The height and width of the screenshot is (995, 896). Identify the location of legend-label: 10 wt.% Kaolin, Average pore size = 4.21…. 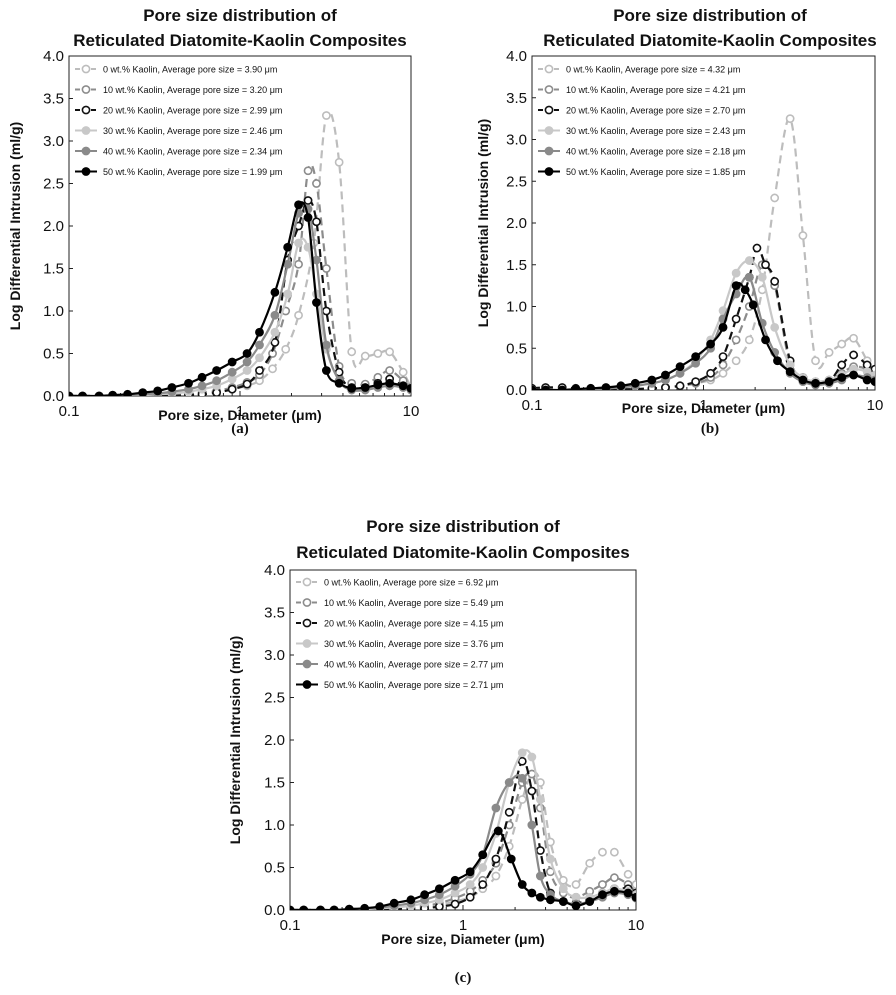
(655, 90).